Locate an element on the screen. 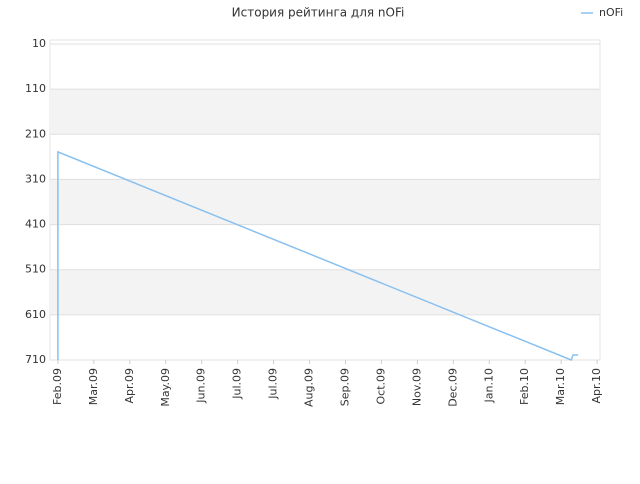 Image resolution: width=640 pixels, height=484 pixels. x-tick-label: May.09 is located at coordinates (165, 387).